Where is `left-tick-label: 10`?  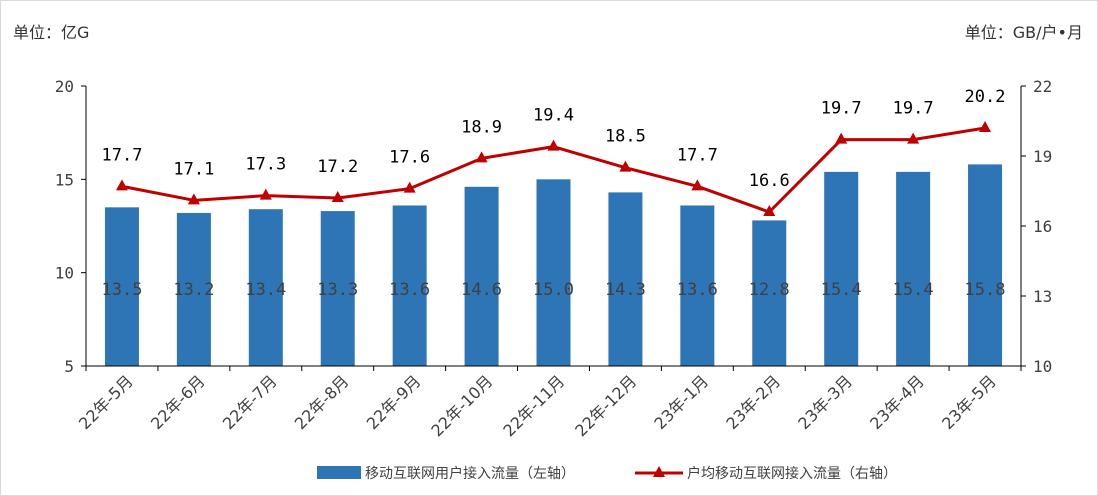
left-tick-label: 10 is located at coordinates (64, 273).